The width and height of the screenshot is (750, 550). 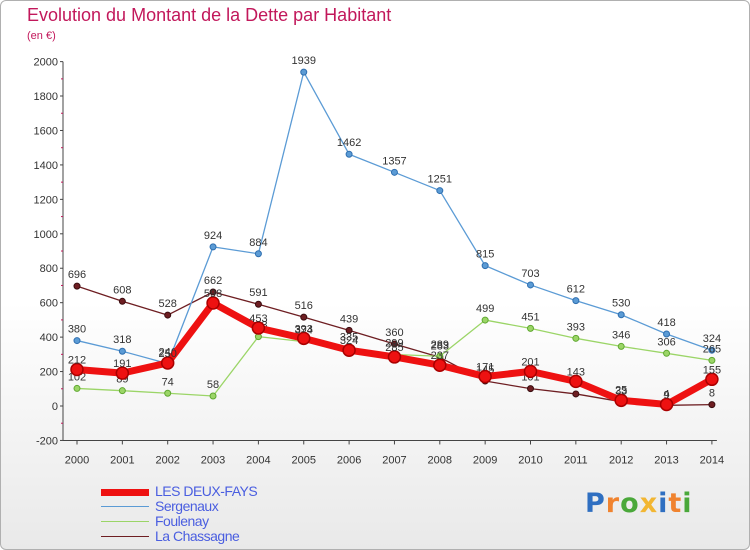 I want to click on data-label-sergenaux: 924, so click(x=213, y=236).